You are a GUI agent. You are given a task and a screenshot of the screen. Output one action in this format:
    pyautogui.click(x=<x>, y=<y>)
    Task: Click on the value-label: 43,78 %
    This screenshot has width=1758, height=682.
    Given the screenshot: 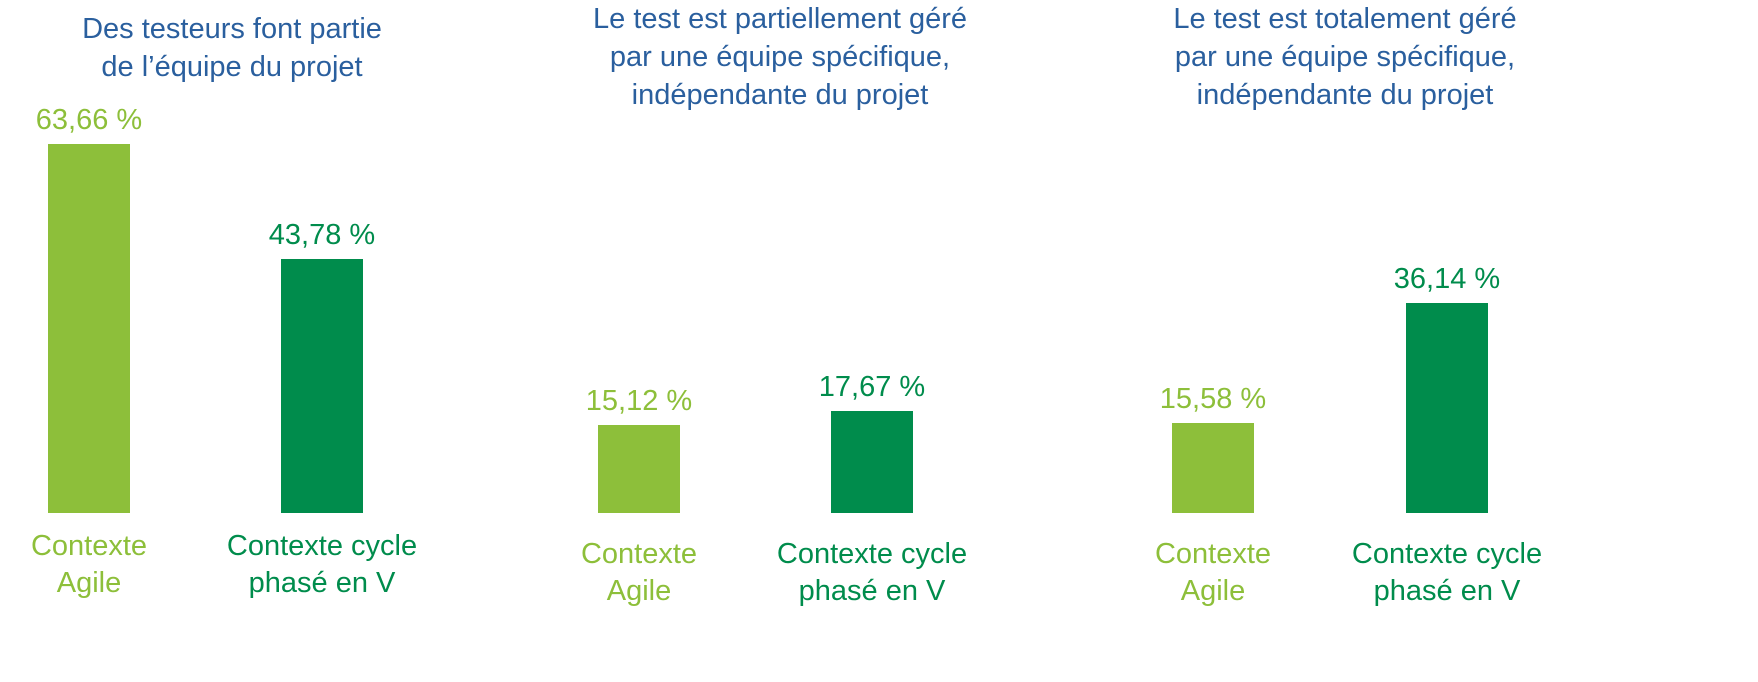 What is the action you would take?
    pyautogui.click(x=322, y=235)
    